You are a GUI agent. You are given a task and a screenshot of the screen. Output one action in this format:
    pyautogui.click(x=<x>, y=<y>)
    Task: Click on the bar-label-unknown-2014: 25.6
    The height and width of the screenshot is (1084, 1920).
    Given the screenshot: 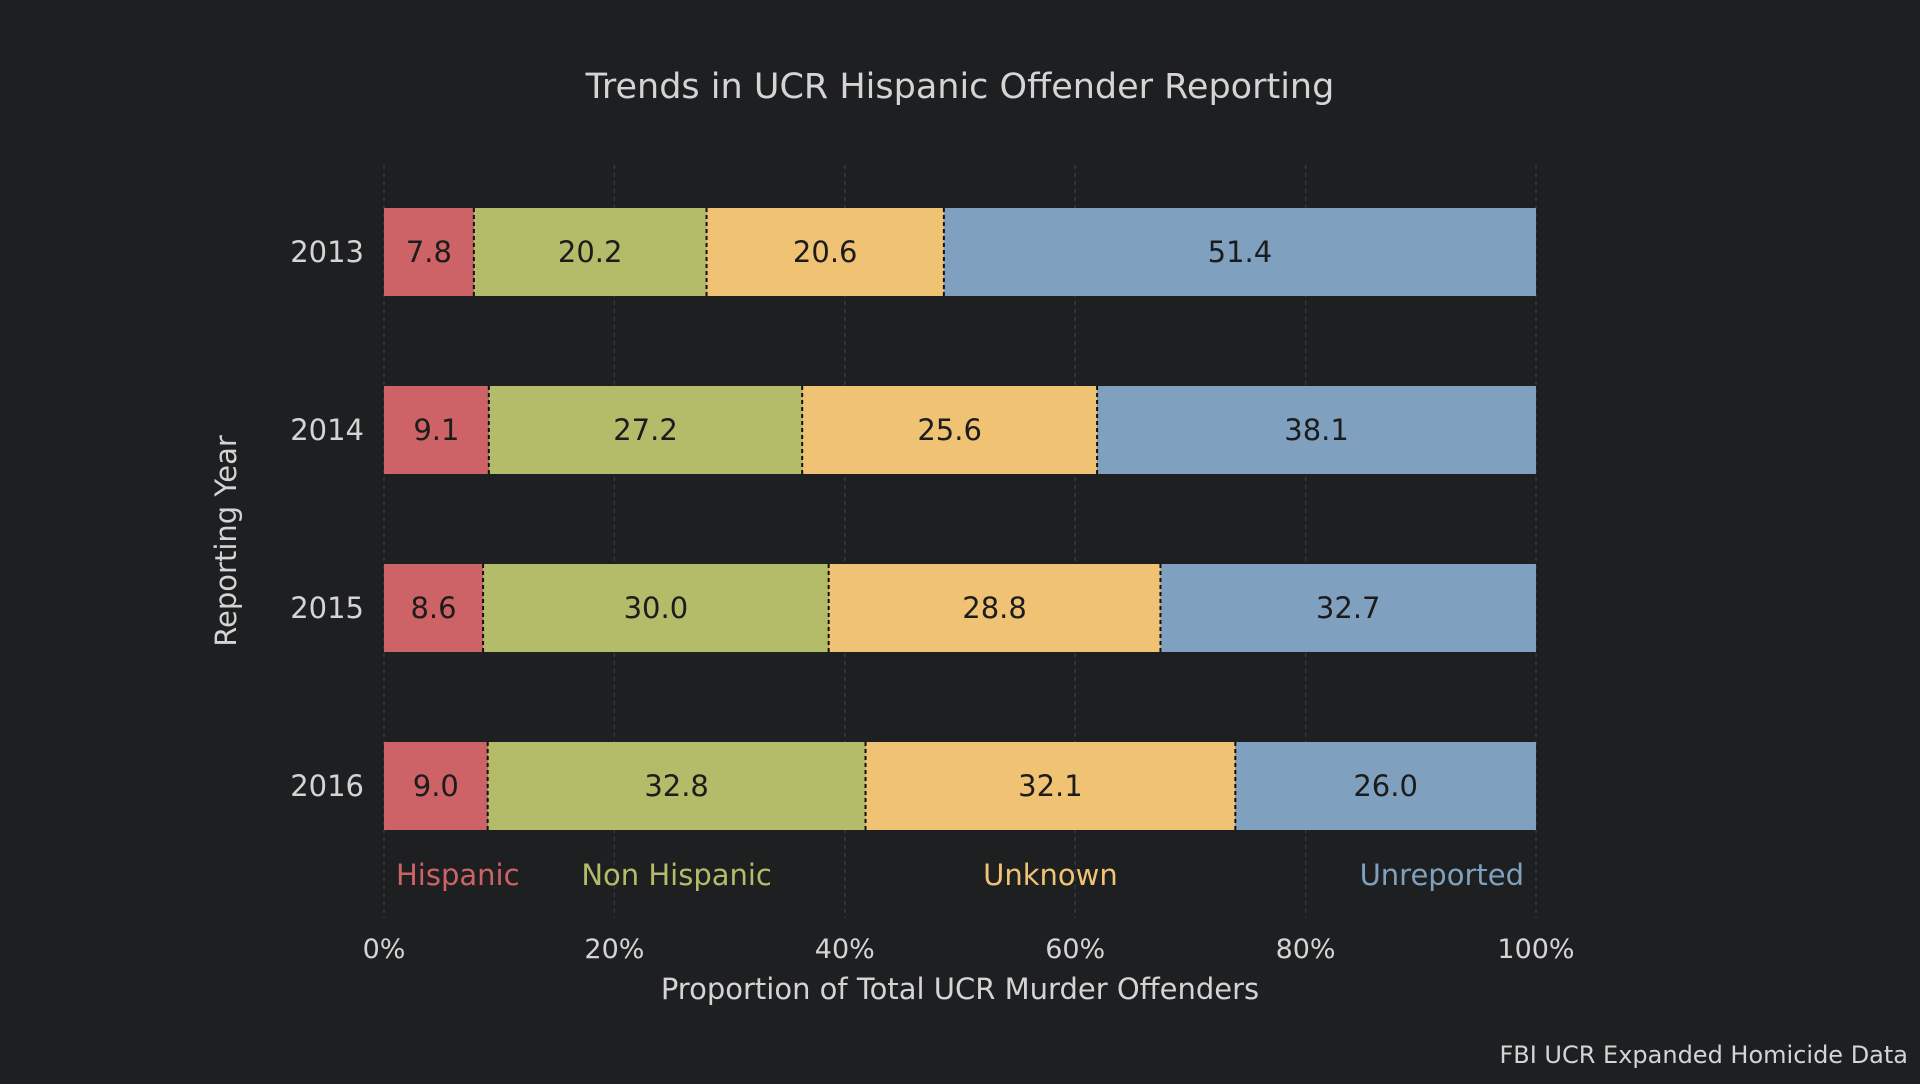 What is the action you would take?
    pyautogui.click(x=949, y=430)
    